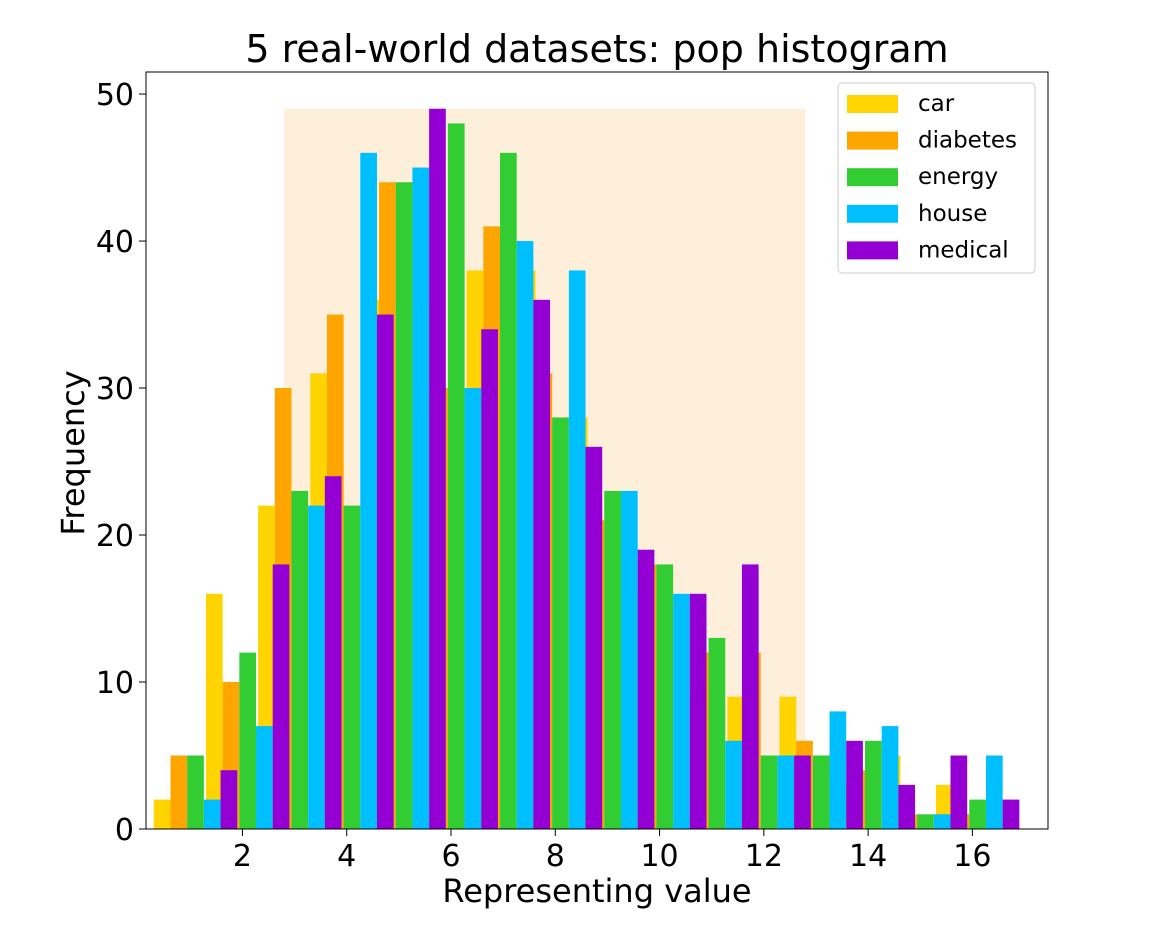 The height and width of the screenshot is (935, 1164). What do you see at coordinates (764, 856) in the screenshot?
I see `x-tick-label-12: 12` at bounding box center [764, 856].